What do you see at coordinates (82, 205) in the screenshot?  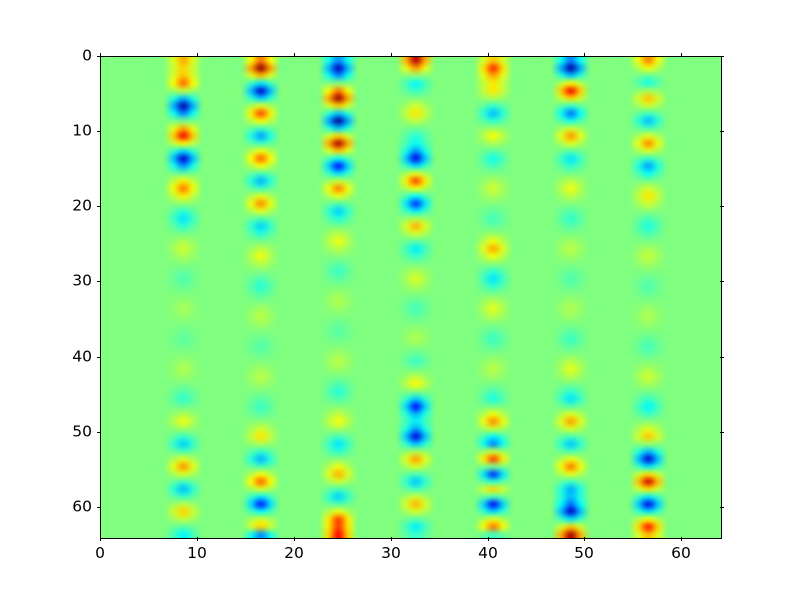 I see `y-tick-label: 20` at bounding box center [82, 205].